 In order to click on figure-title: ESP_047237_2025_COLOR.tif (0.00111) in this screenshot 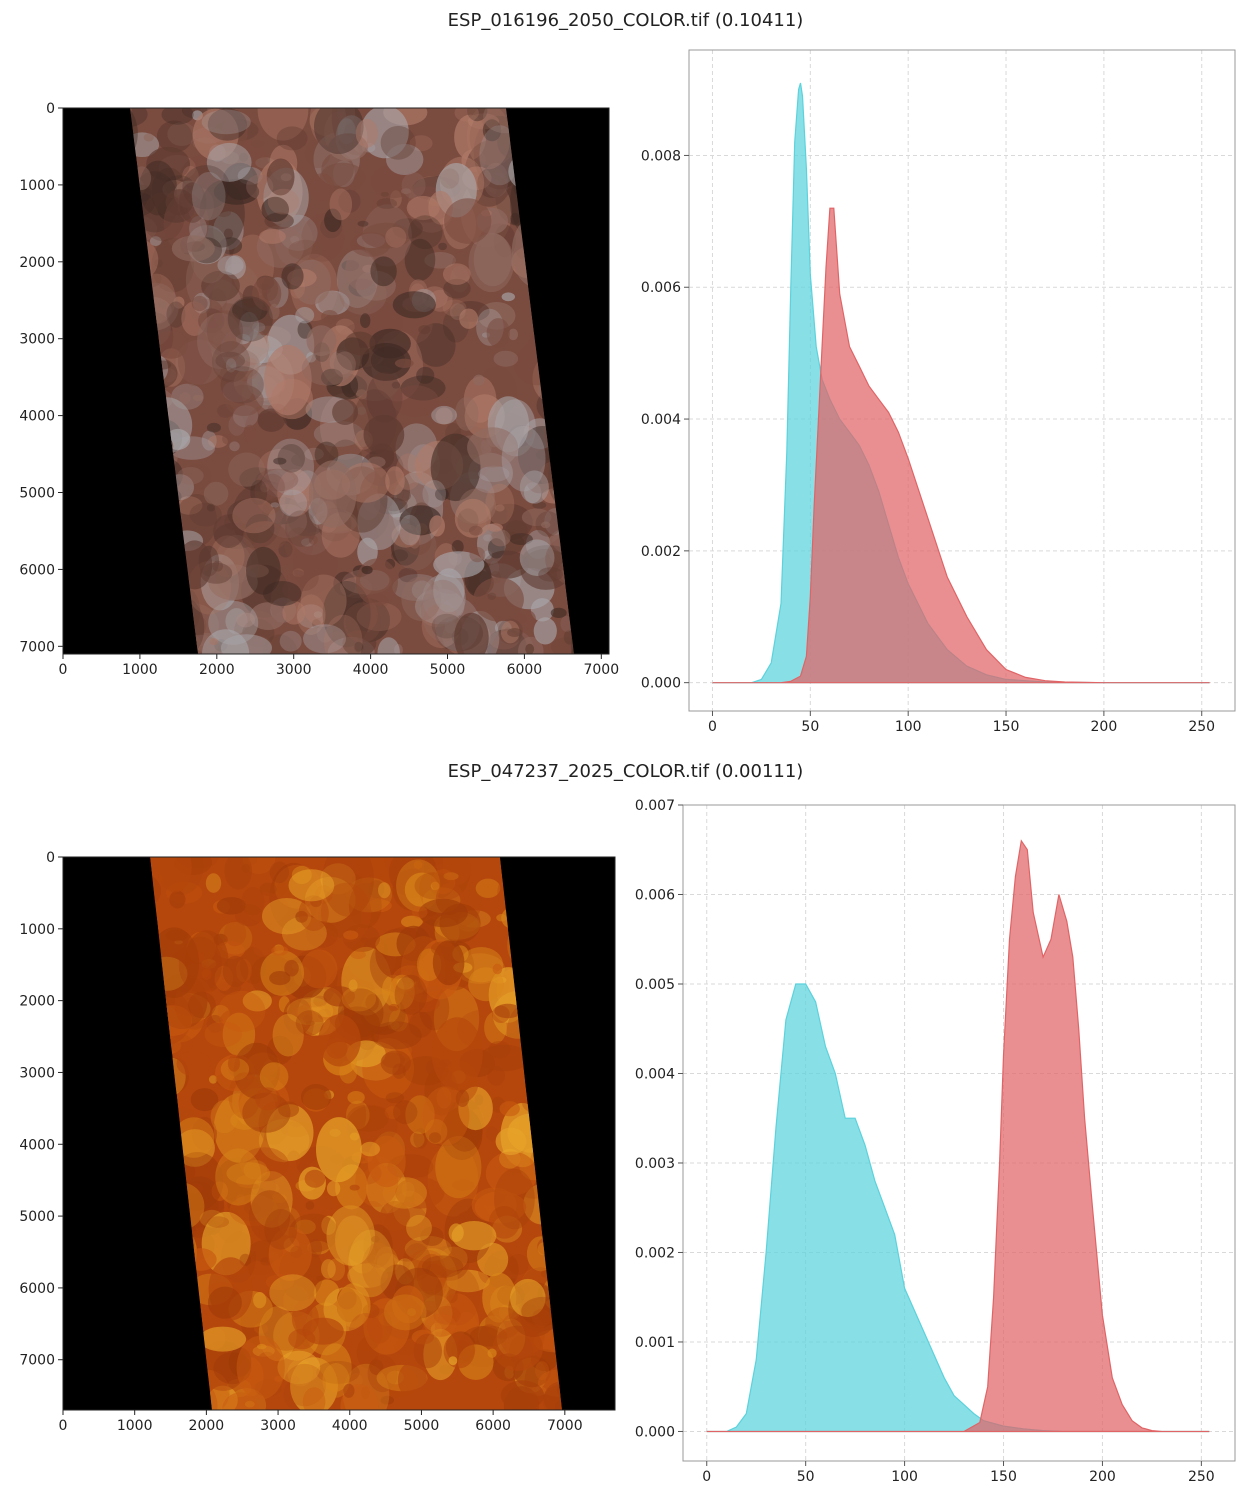, I will do `click(625, 771)`.